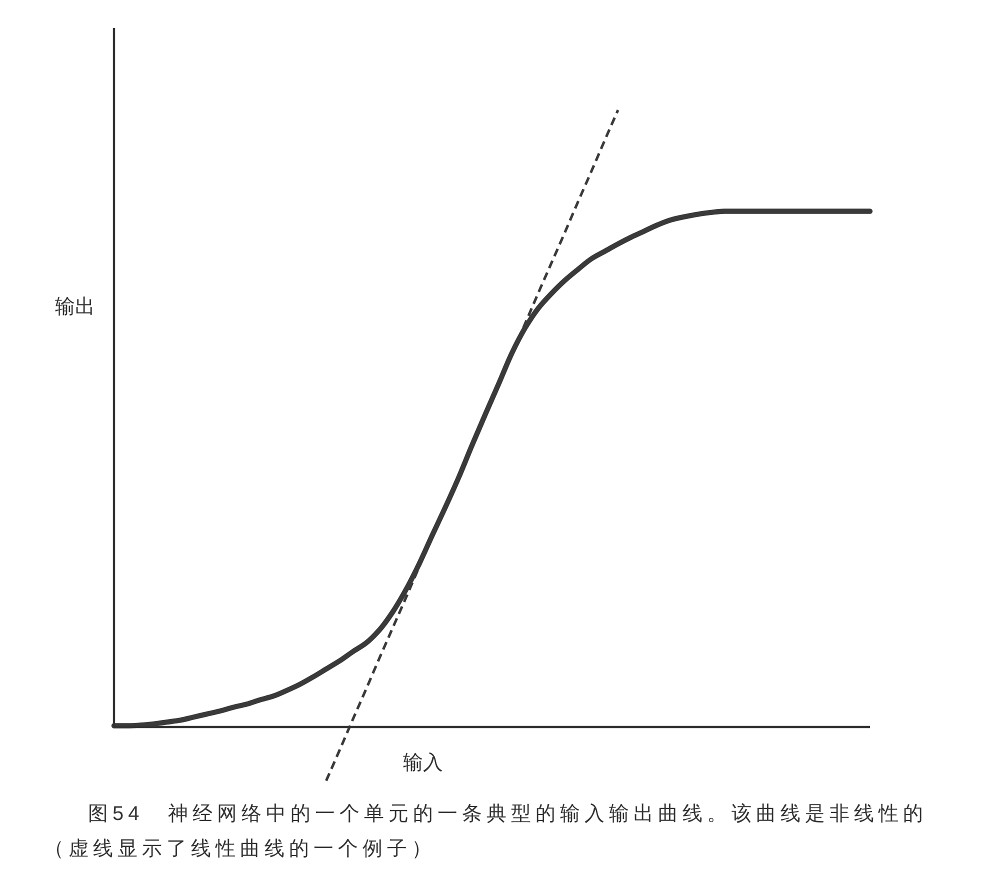 This screenshot has height=885, width=991. I want to click on xlabel: 输入, so click(423, 763).